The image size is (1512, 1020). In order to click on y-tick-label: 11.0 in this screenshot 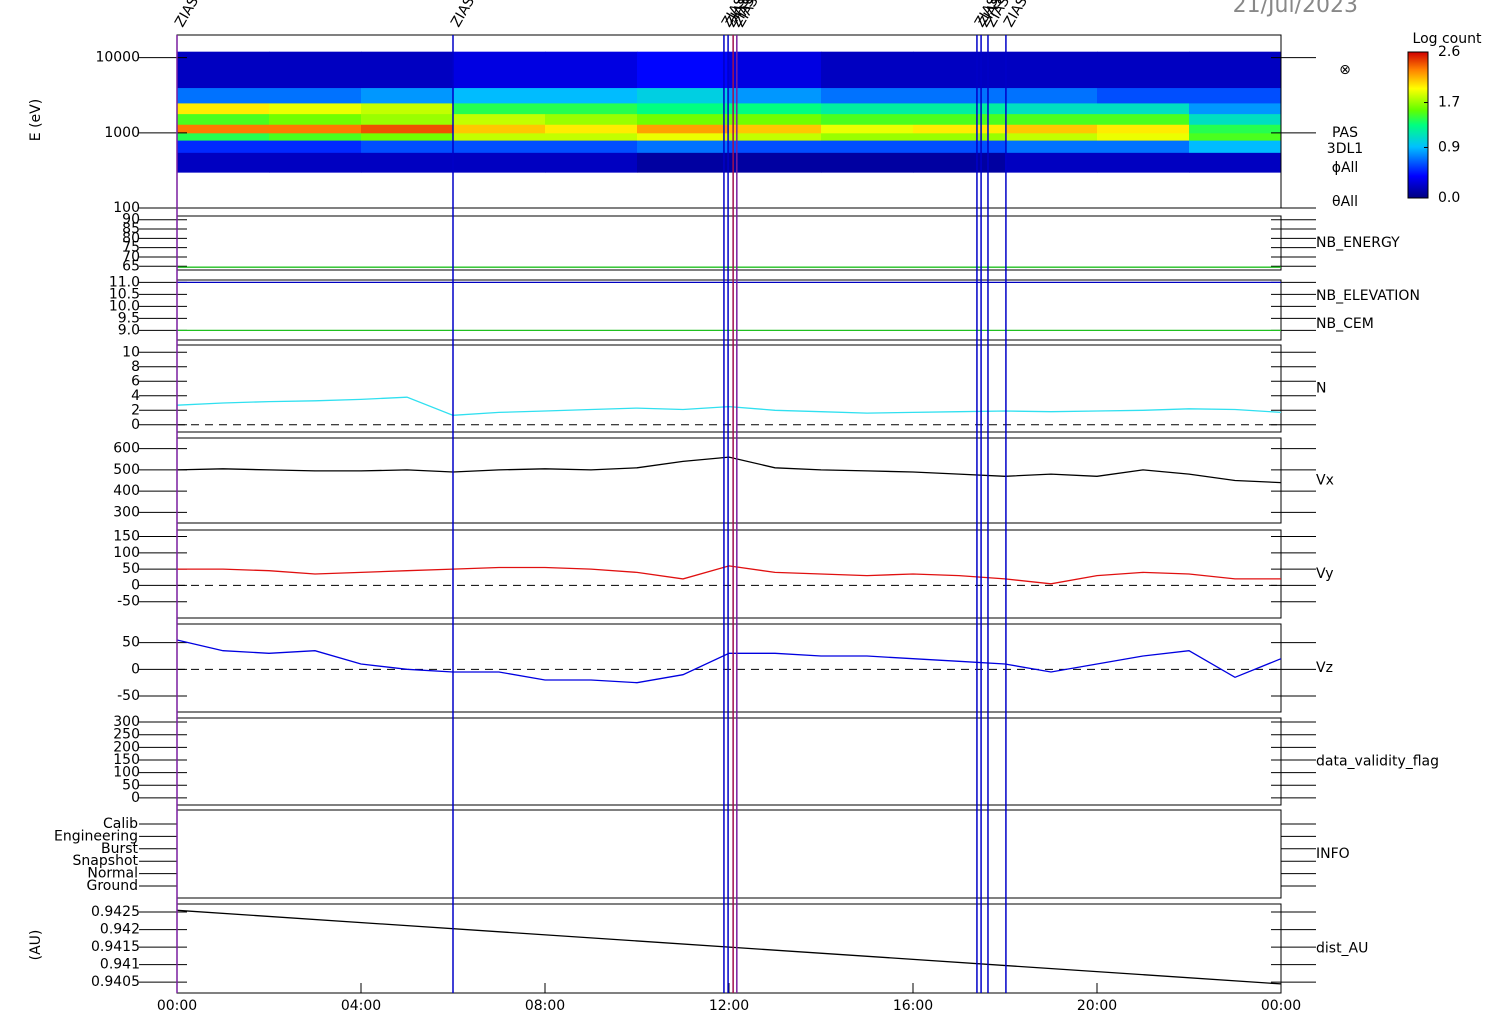, I will do `click(124, 282)`.